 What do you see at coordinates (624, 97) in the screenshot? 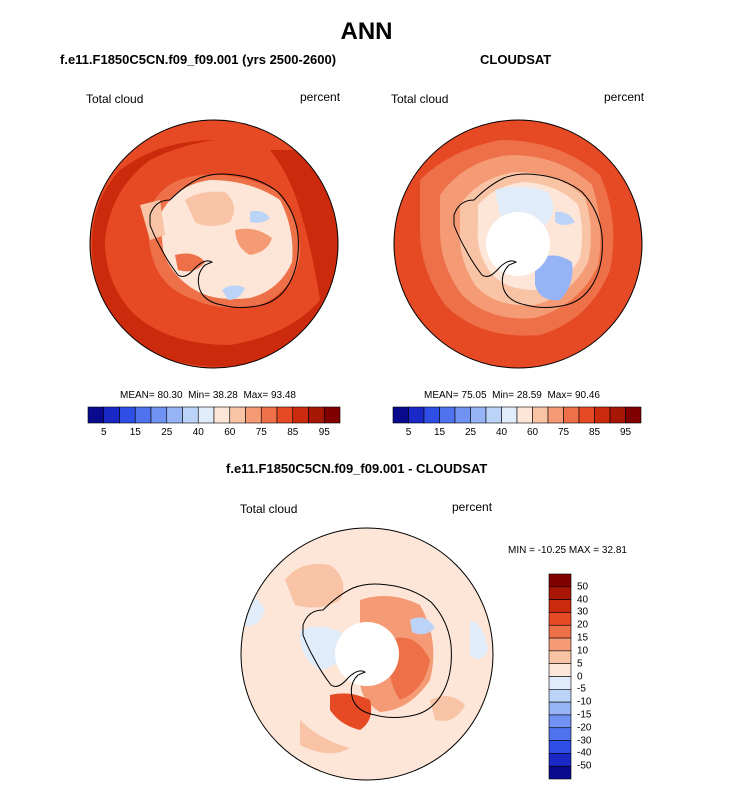
I see `panel2-right-label: percent` at bounding box center [624, 97].